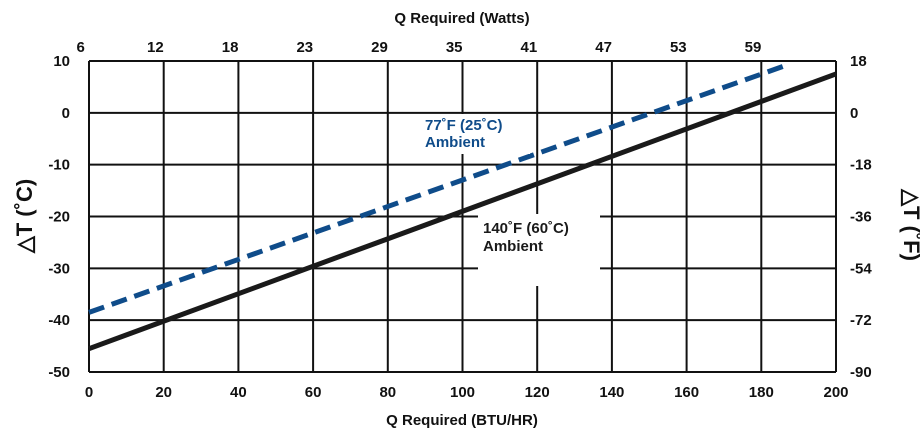 This screenshot has width=920, height=435. Describe the element at coordinates (909, 224) in the screenshot. I see `y-axis-title-right: △T (˚F)` at that location.